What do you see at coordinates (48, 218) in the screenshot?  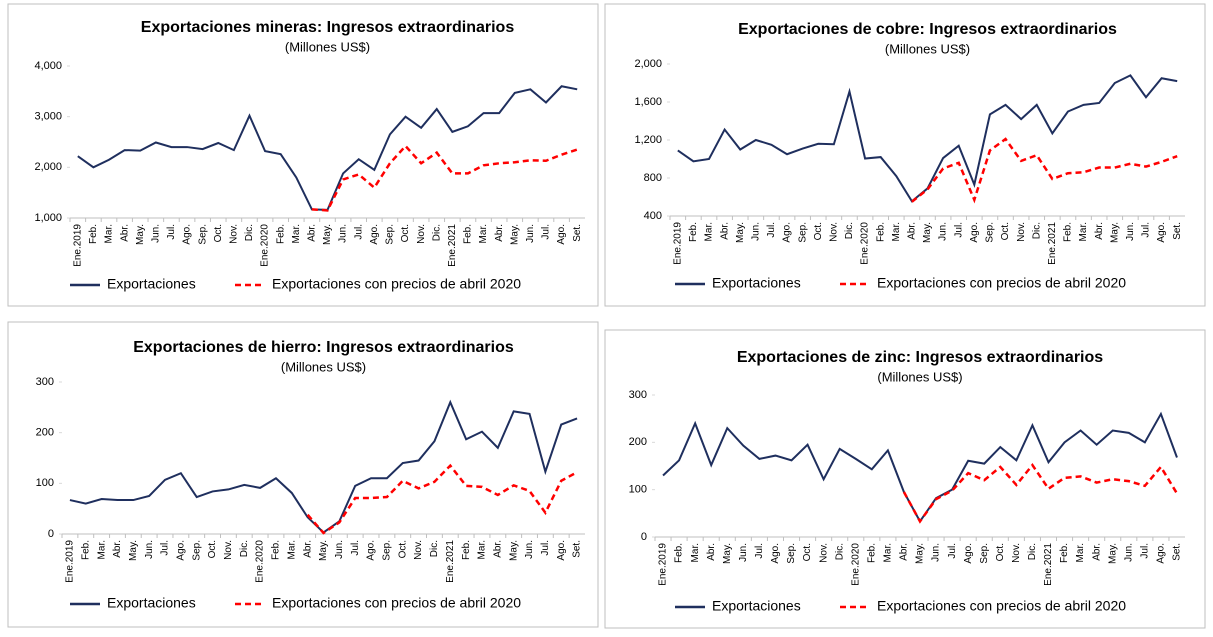 I see `y-tick-label: 1,000` at bounding box center [48, 218].